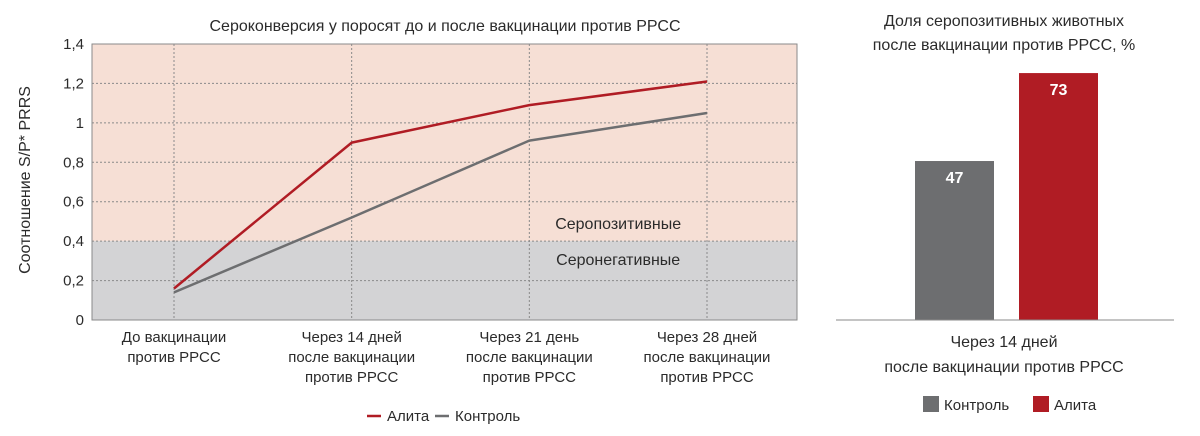  I want to click on y-tick-label: 0,6, so click(73, 202).